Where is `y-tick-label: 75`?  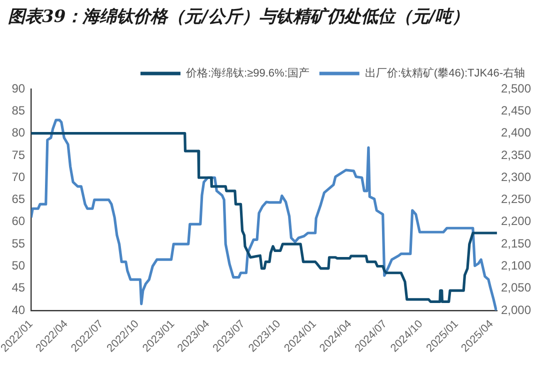
y-tick-label: 75 is located at coordinates (19, 155).